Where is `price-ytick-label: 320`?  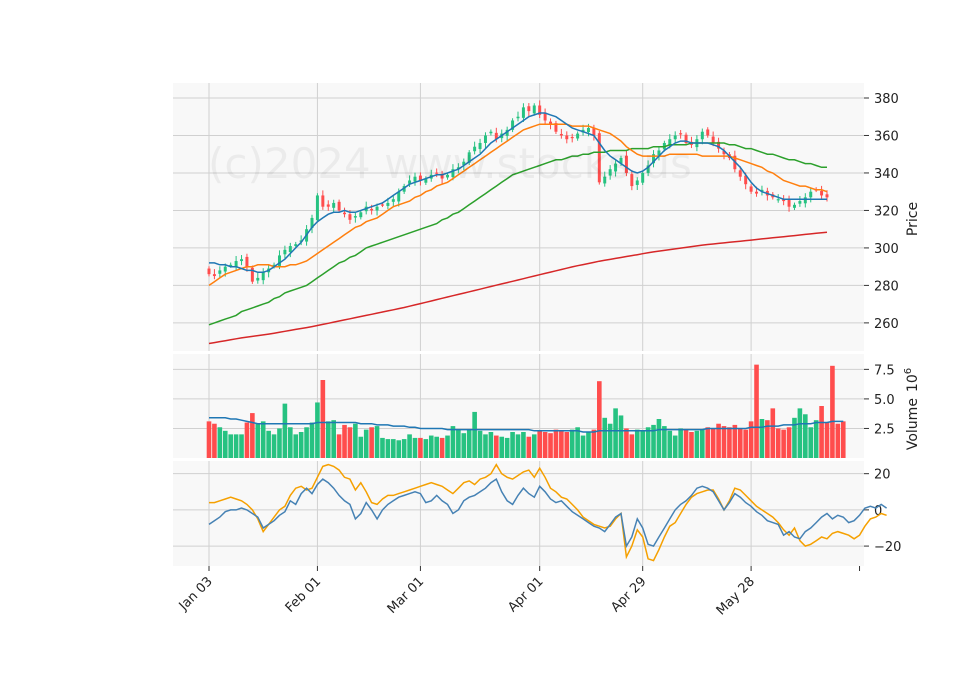 price-ytick-label: 320 is located at coordinates (886, 211).